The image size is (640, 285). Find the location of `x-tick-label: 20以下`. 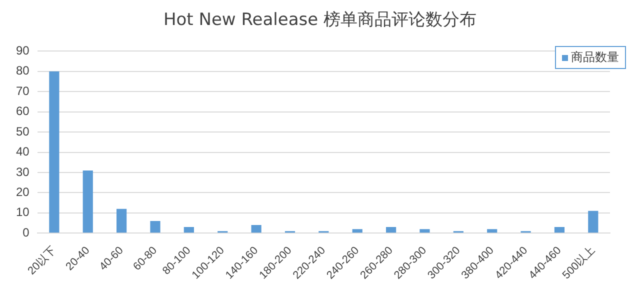

x-tick-label: 20以下 is located at coordinates (41, 261).